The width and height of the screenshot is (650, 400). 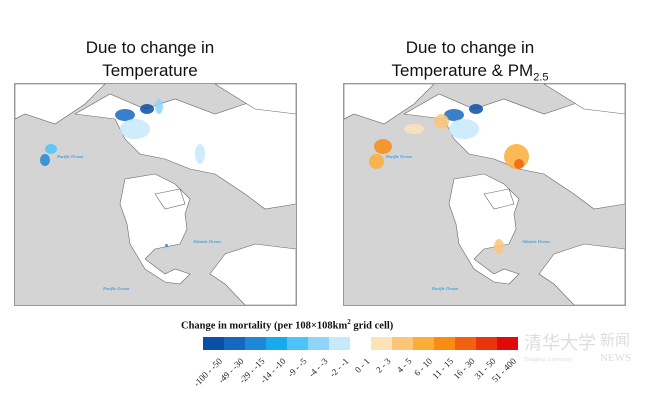 What do you see at coordinates (349, 322) in the screenshot?
I see `legend-title-sup: 2` at bounding box center [349, 322].